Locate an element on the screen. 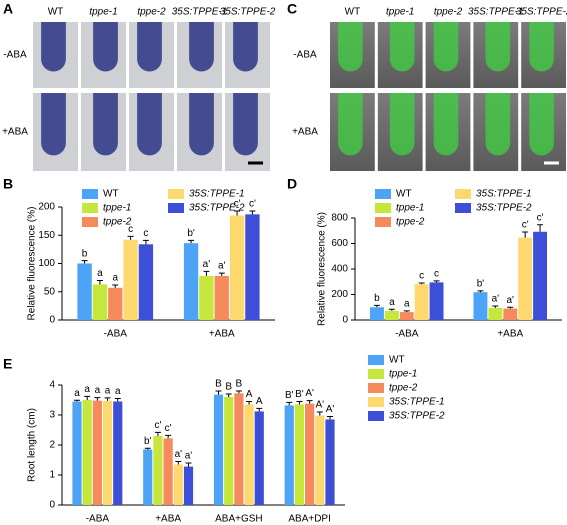  x-tick-label: +ABA is located at coordinates (168, 519).